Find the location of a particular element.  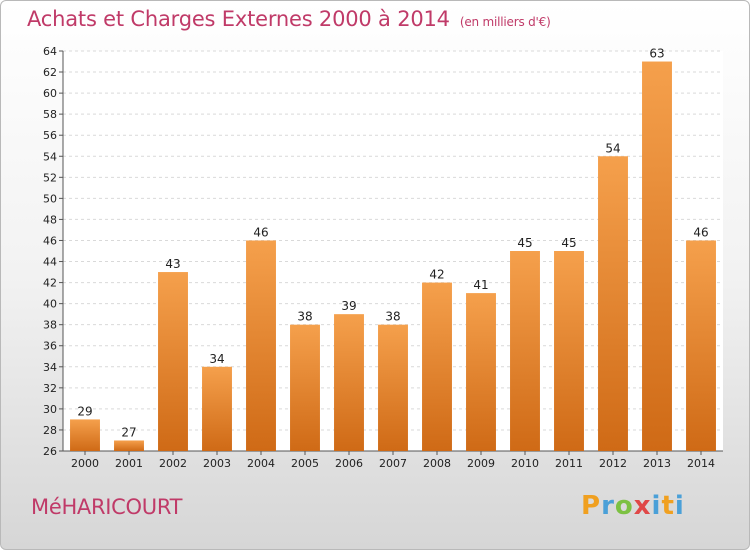

bar-value-label: 54 is located at coordinates (612, 148).